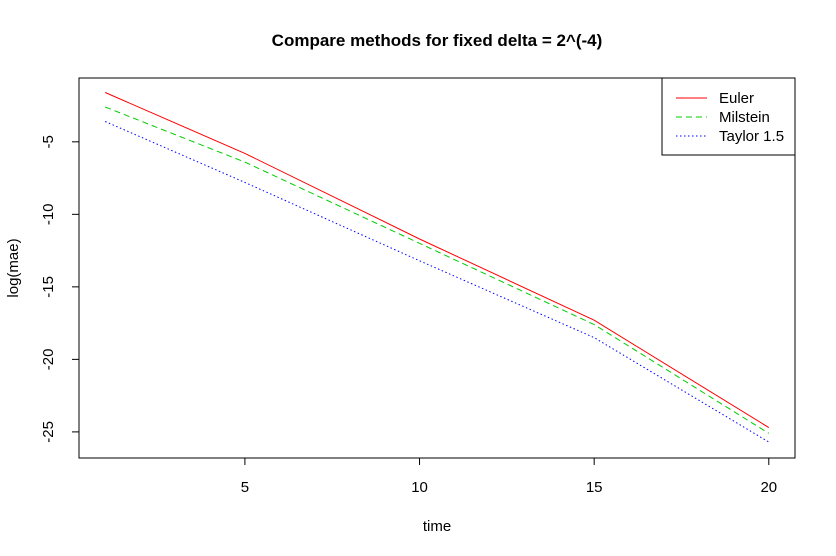 This screenshot has width=836, height=556. I want to click on y-tick-label: -20, so click(48, 360).